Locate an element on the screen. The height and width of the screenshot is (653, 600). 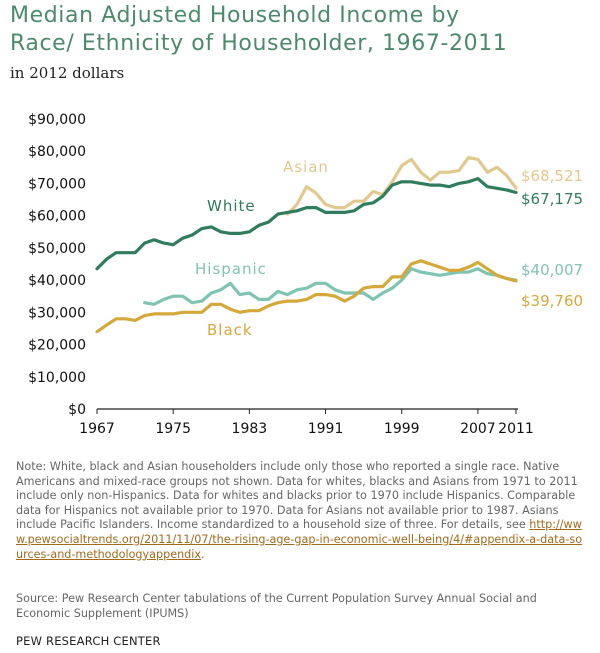
y-tick-label: $60,000 is located at coordinates (57, 217).